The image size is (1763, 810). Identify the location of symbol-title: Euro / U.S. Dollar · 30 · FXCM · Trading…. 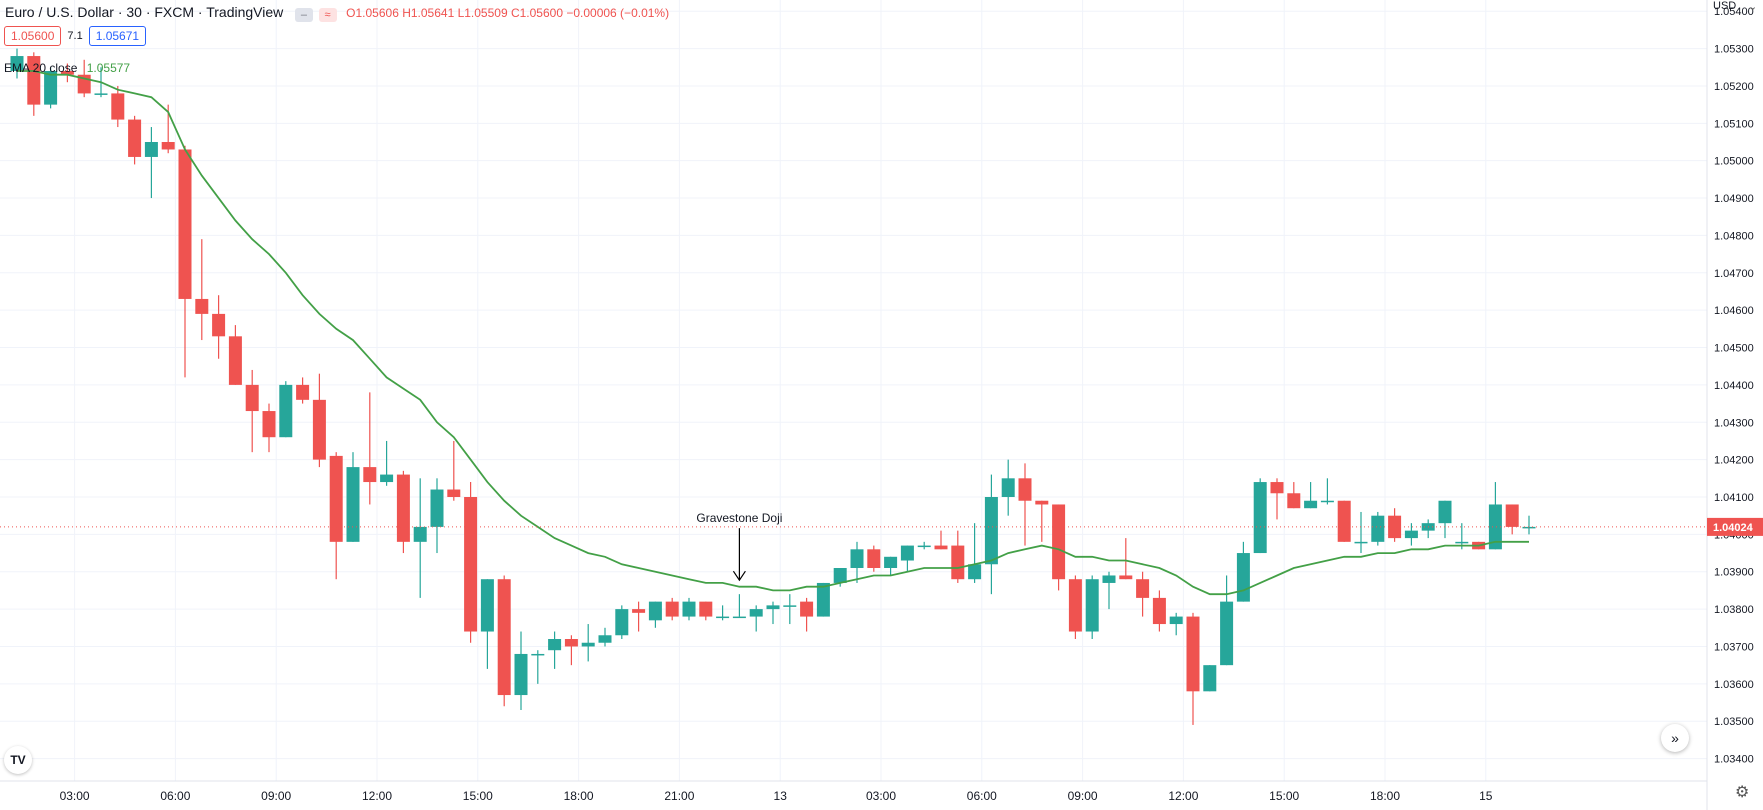
(144, 12).